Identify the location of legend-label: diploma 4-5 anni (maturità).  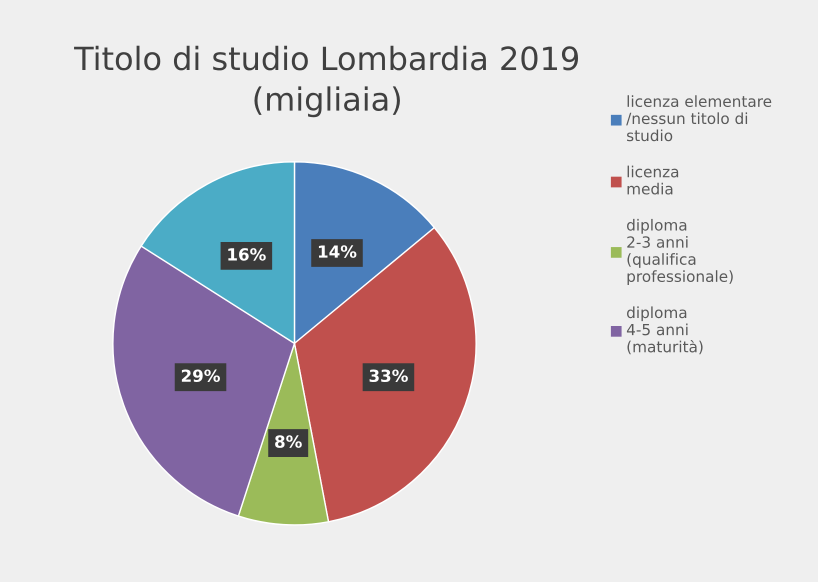
(664, 330).